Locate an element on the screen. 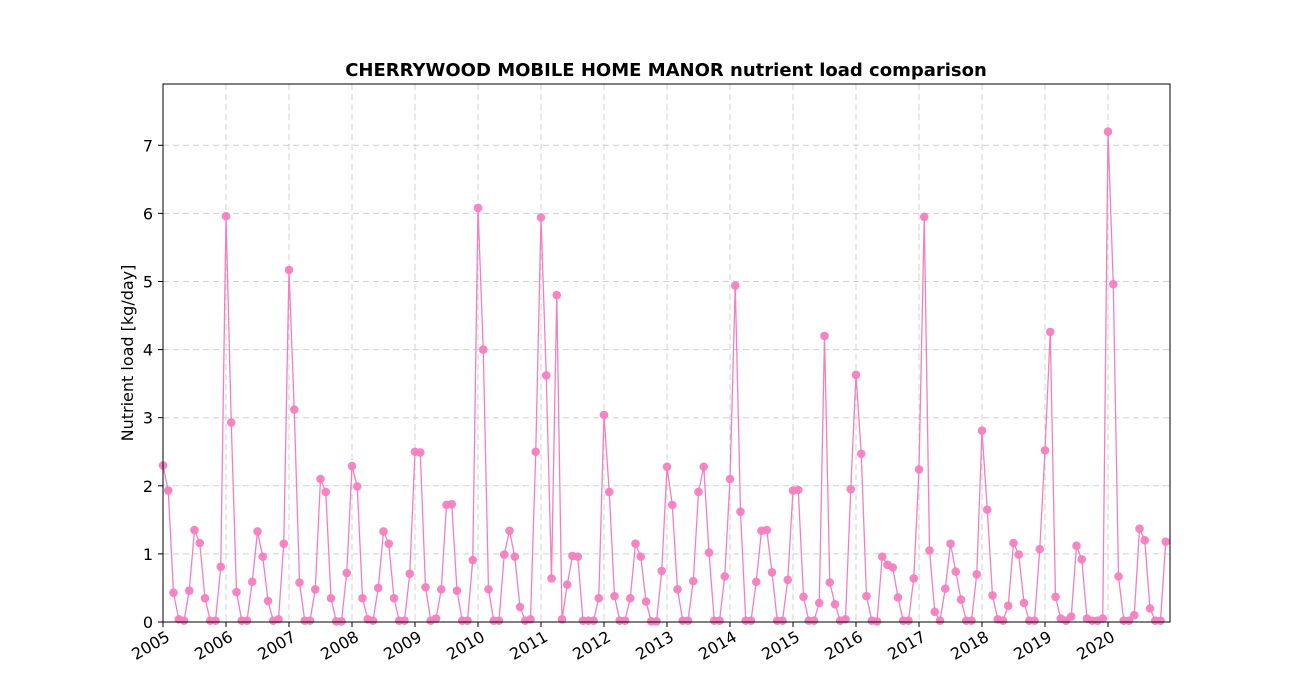 The image size is (1300, 700). x-tick-label: 2005 is located at coordinates (150, 645).